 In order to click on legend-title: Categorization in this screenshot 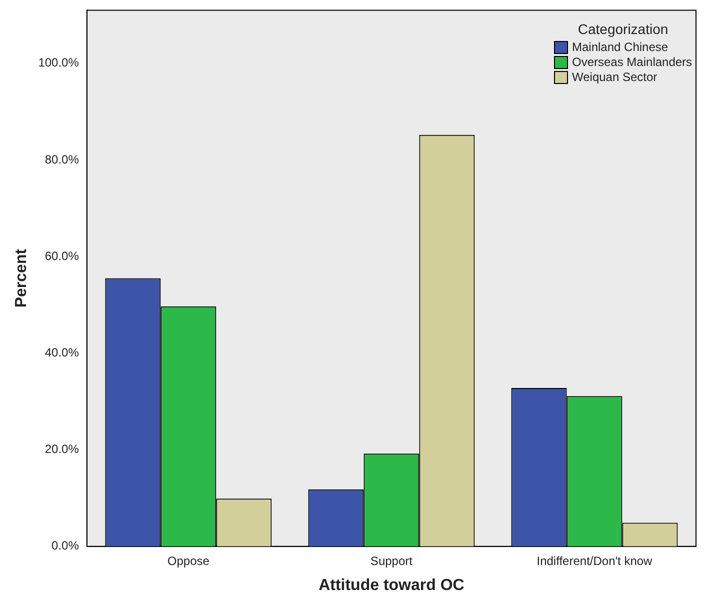, I will do `click(623, 29)`.